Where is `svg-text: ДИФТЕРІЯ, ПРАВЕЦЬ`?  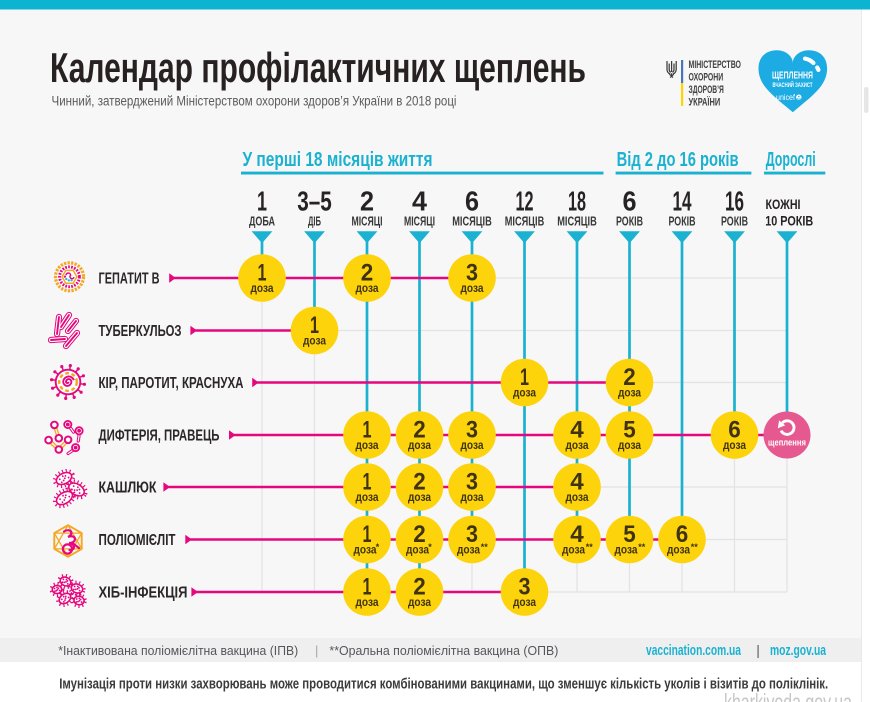 svg-text: ДИФТЕРІЯ, ПРАВЕЦЬ is located at coordinates (159, 436).